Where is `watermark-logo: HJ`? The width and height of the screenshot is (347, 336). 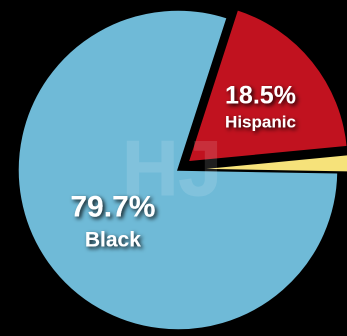 watermark-logo: HJ is located at coordinates (172, 168).